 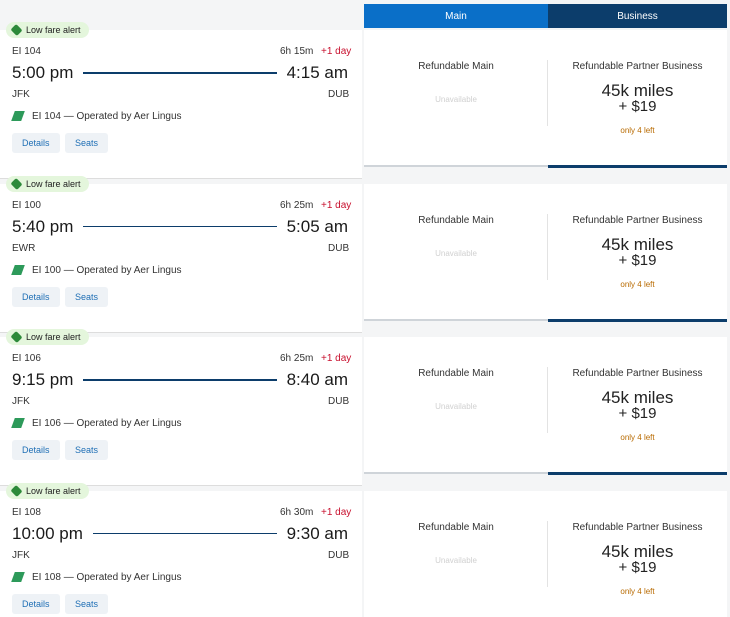 I want to click on depart-time: 10:00 pm, so click(x=47, y=533).